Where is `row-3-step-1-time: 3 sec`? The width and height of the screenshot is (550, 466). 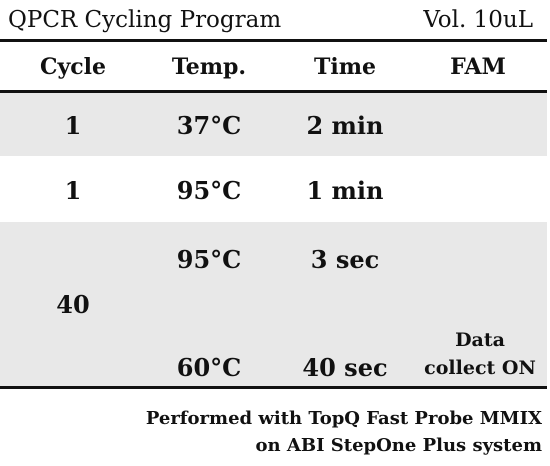 row-3-step-1-time: 3 sec is located at coordinates (345, 259).